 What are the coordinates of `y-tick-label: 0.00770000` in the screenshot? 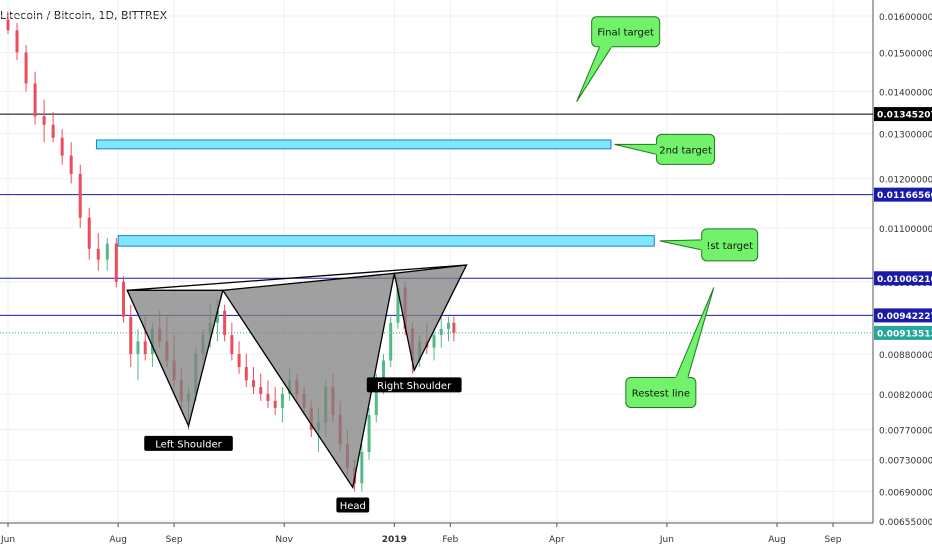 It's located at (905, 432).